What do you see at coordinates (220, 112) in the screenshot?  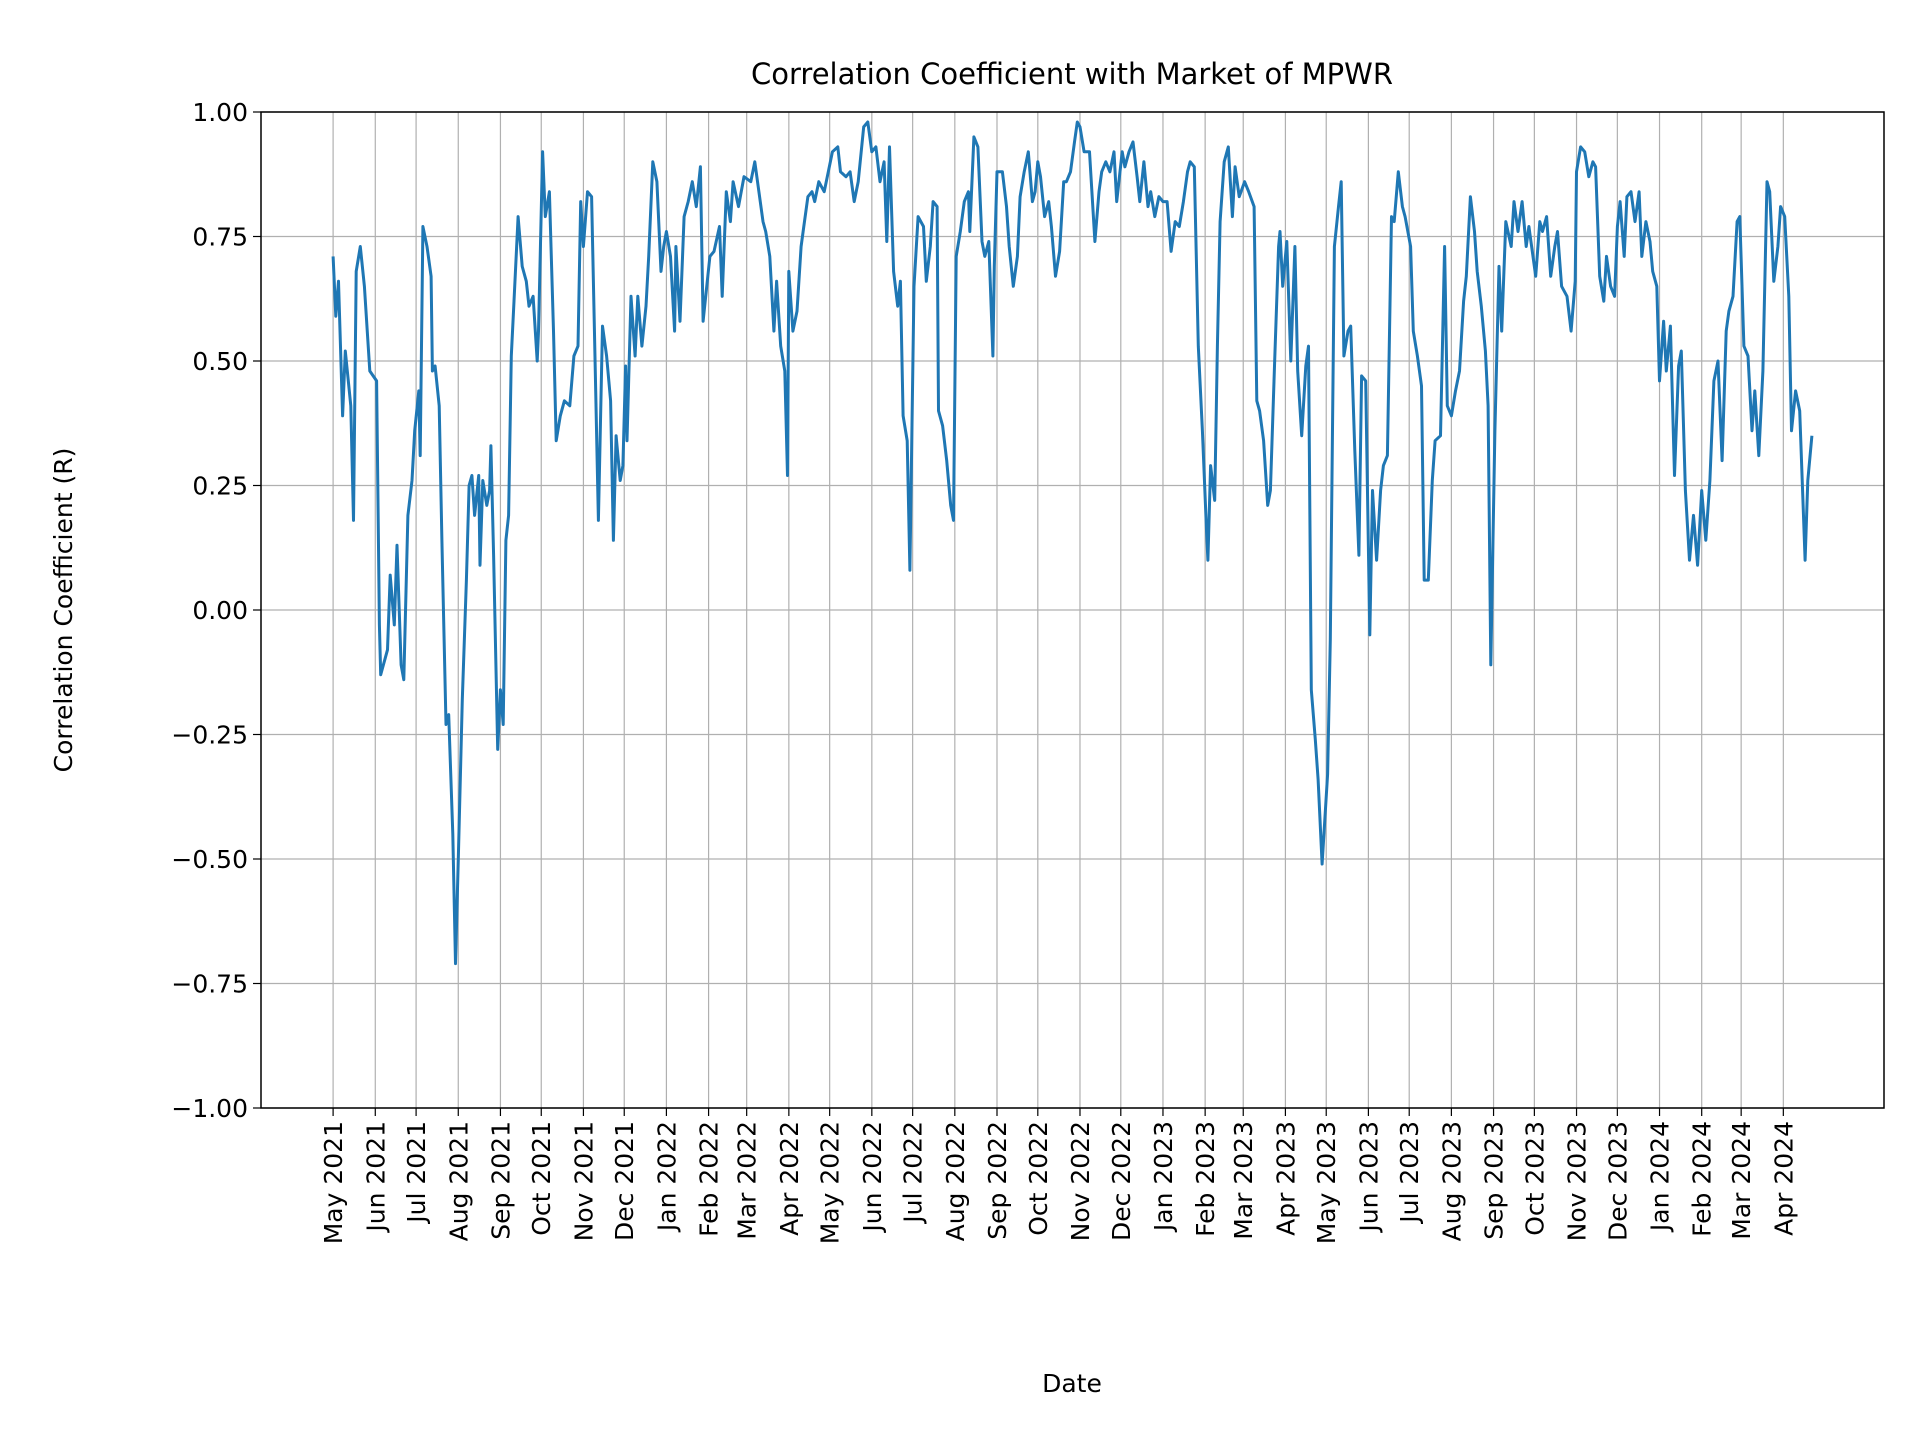 I see `y-tick-label: 1.00` at bounding box center [220, 112].